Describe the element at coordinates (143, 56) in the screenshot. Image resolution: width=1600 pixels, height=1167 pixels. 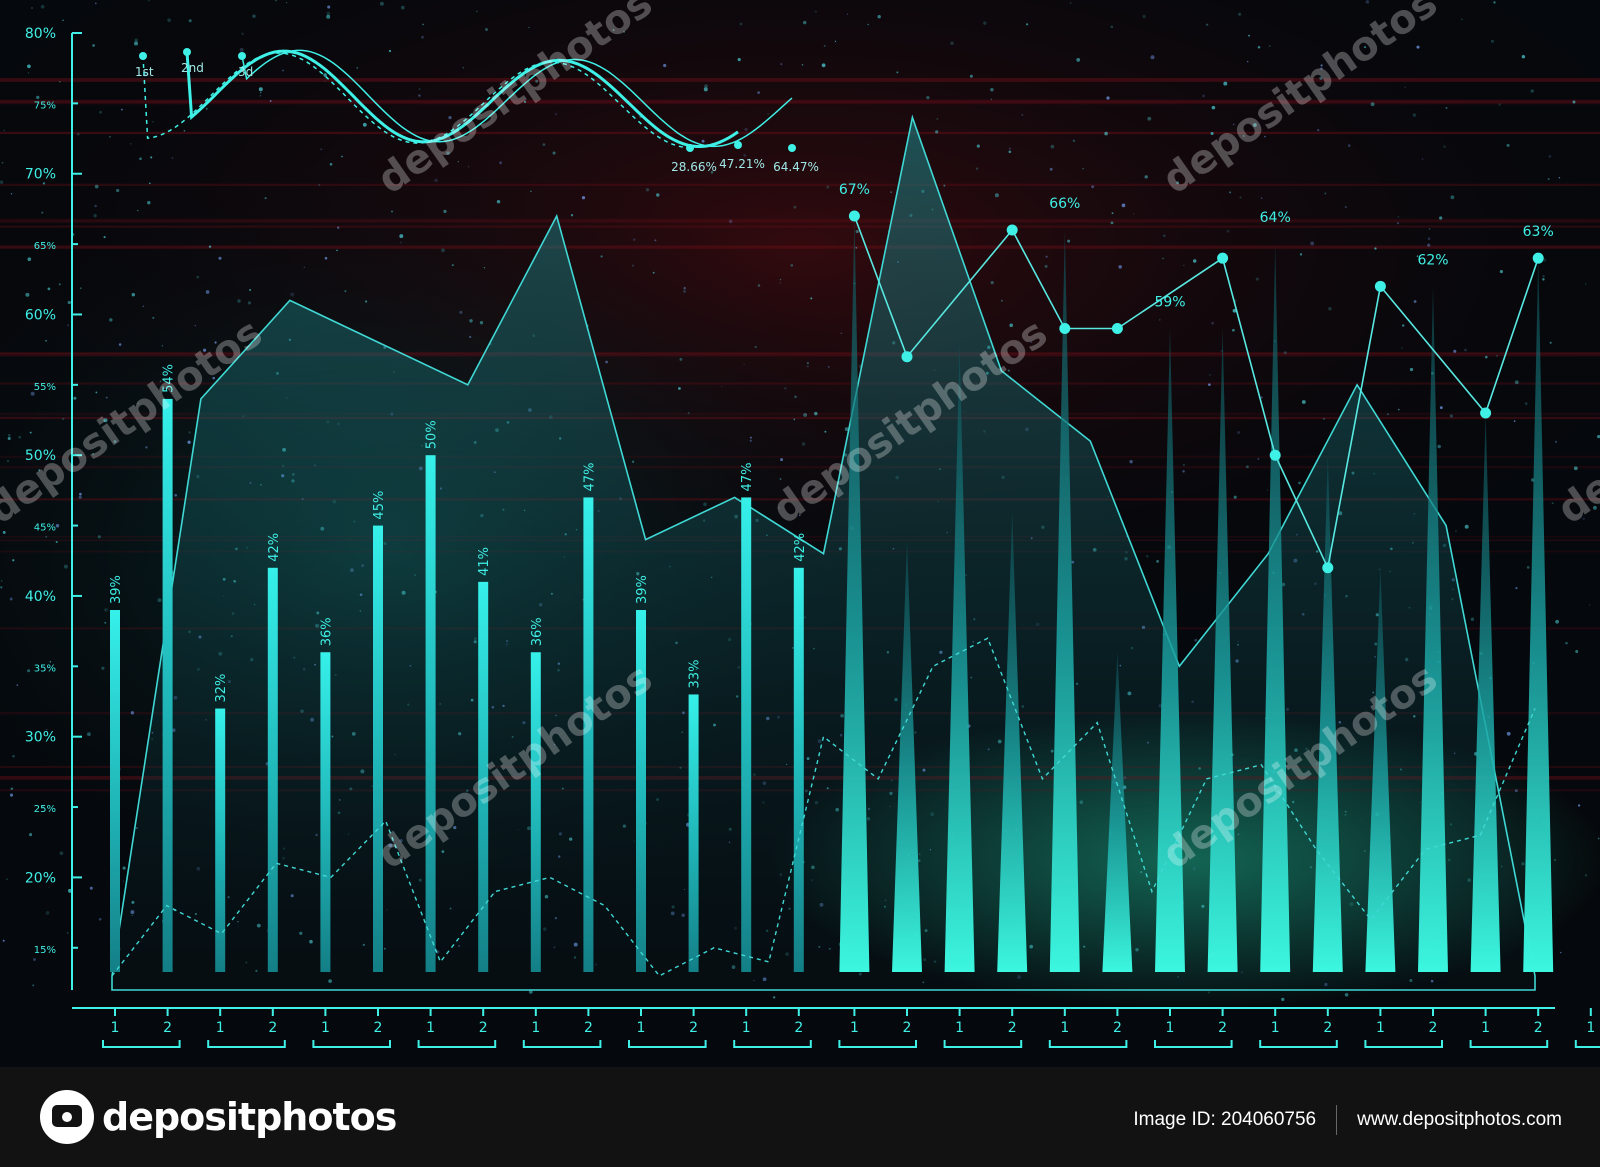
I see `legend-start-marker` at that location.